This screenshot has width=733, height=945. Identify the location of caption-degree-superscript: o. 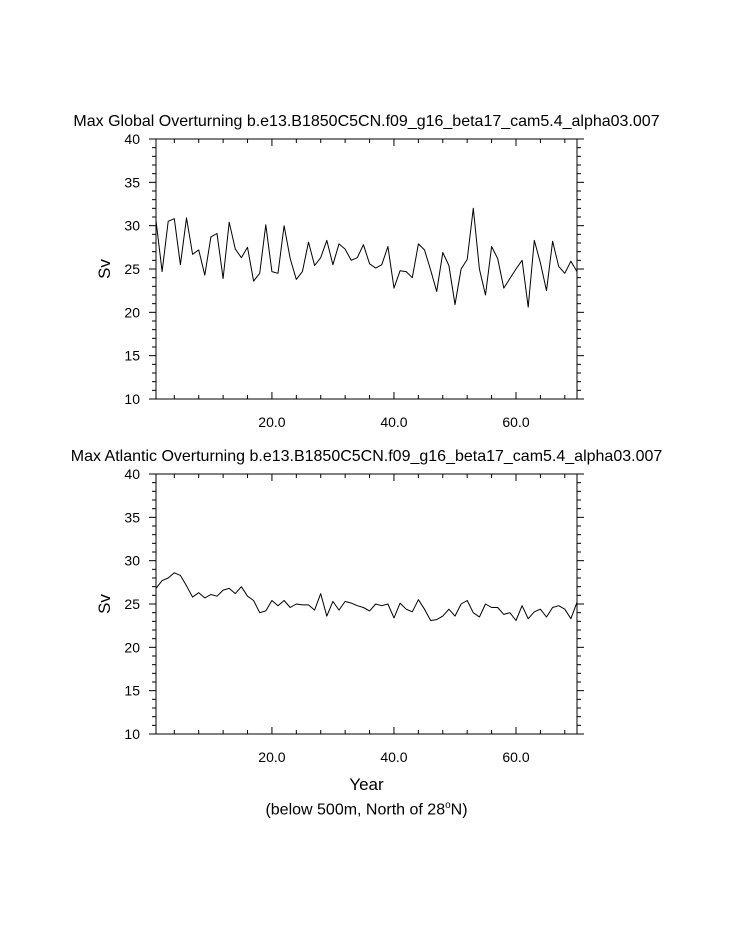
(448, 805).